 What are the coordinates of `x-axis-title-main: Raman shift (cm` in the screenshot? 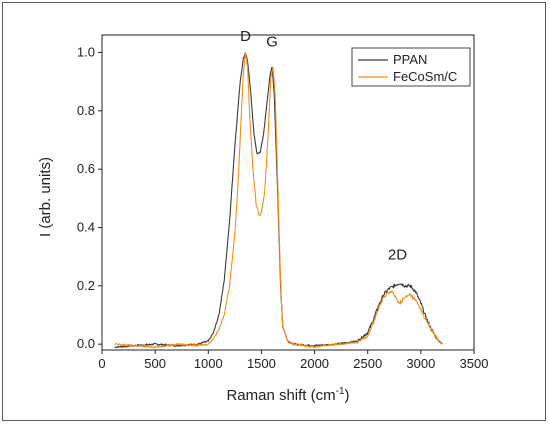 It's located at (280, 395).